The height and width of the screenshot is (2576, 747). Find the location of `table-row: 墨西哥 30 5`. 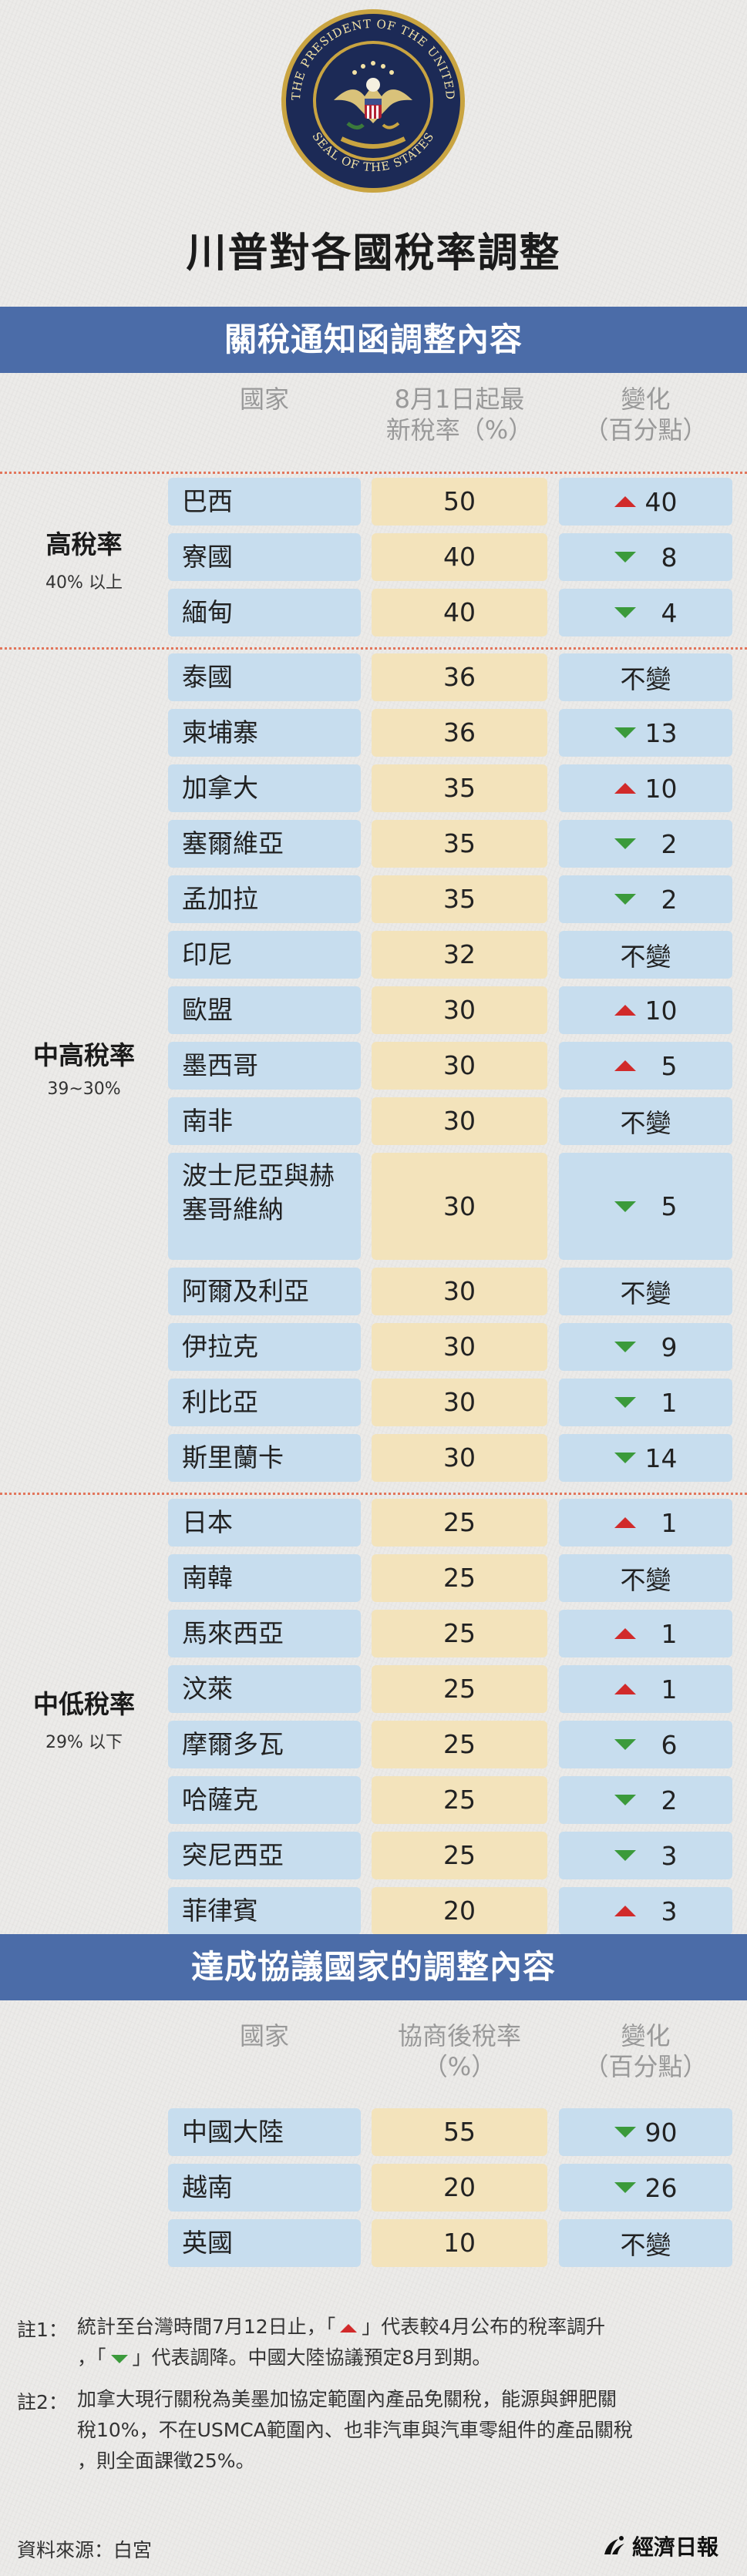

table-row: 墨西哥 30 5 is located at coordinates (373, 1066).